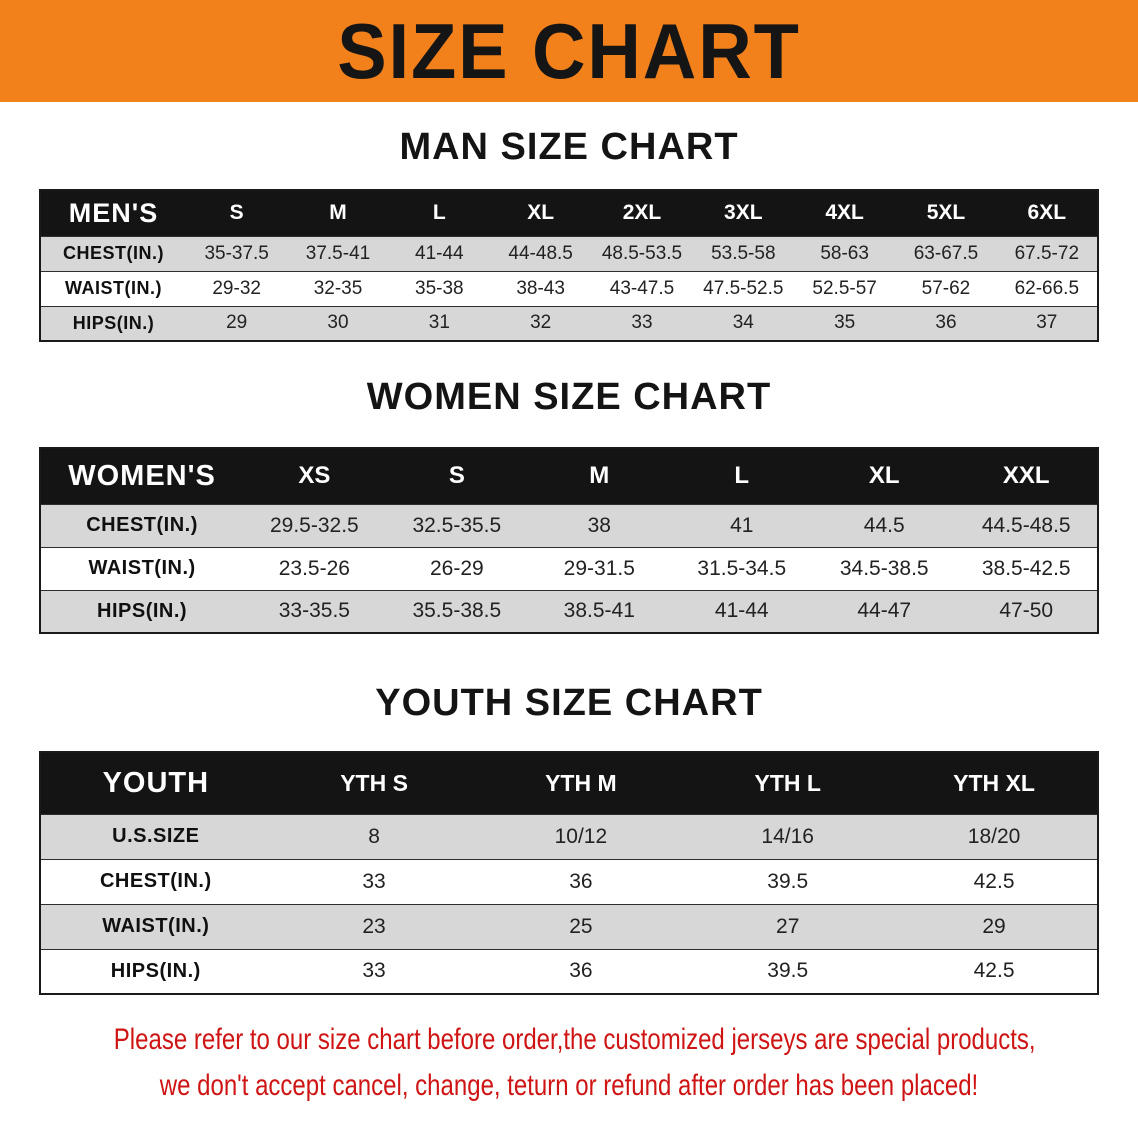  I want to click on size-value: 58-63, so click(844, 253).